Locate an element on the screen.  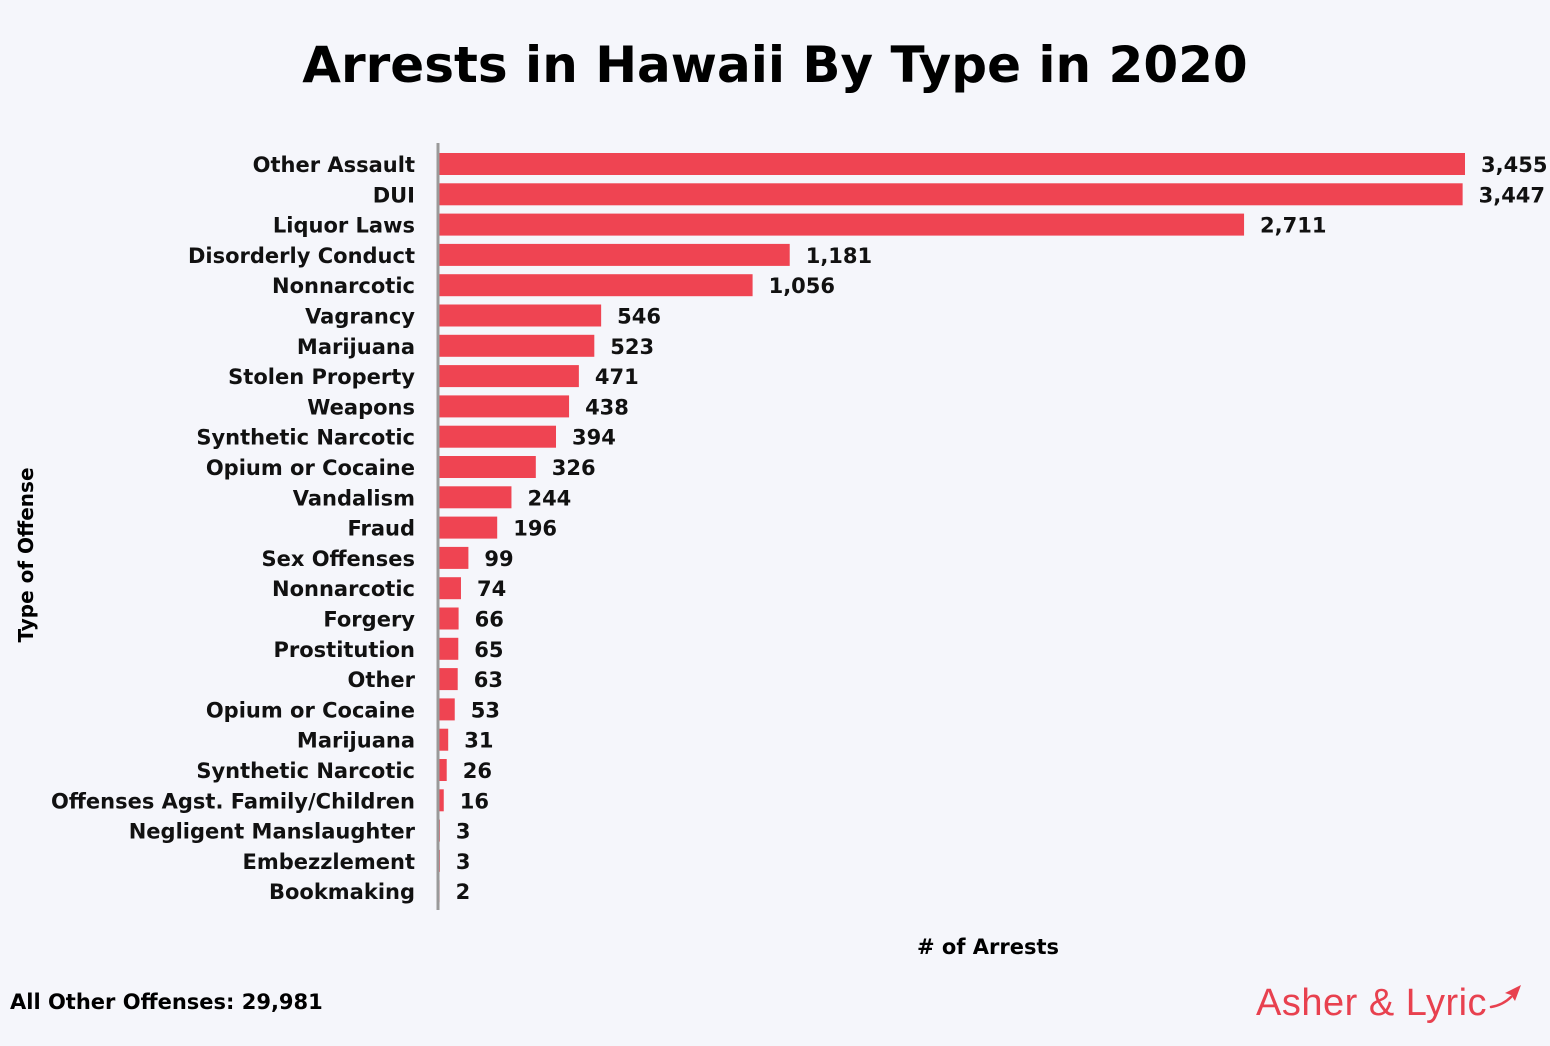
category-label: DUI is located at coordinates (394, 195).